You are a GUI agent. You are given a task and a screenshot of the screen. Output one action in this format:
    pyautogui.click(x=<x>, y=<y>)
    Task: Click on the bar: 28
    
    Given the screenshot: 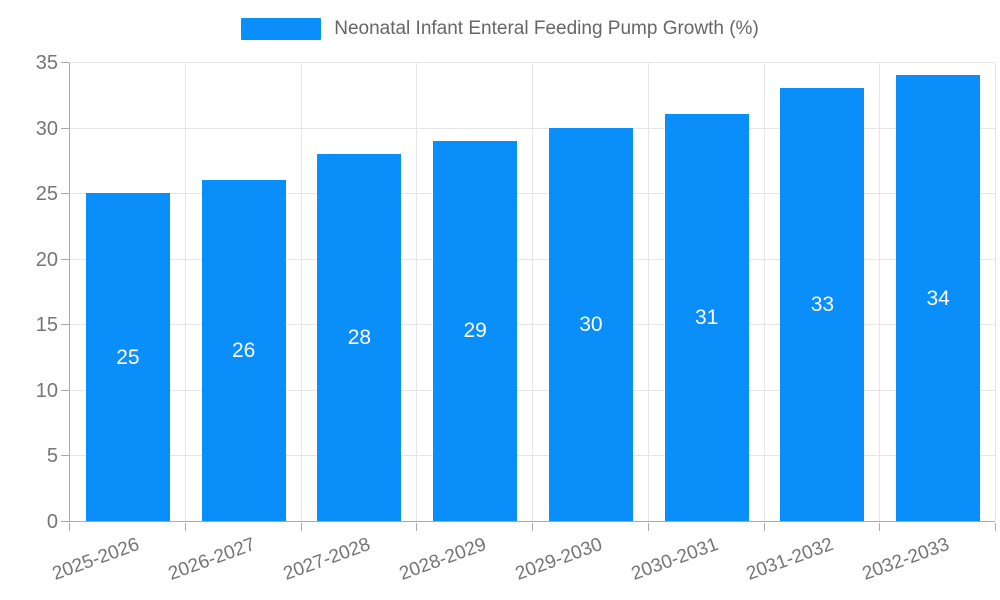 What is the action you would take?
    pyautogui.click(x=359, y=337)
    